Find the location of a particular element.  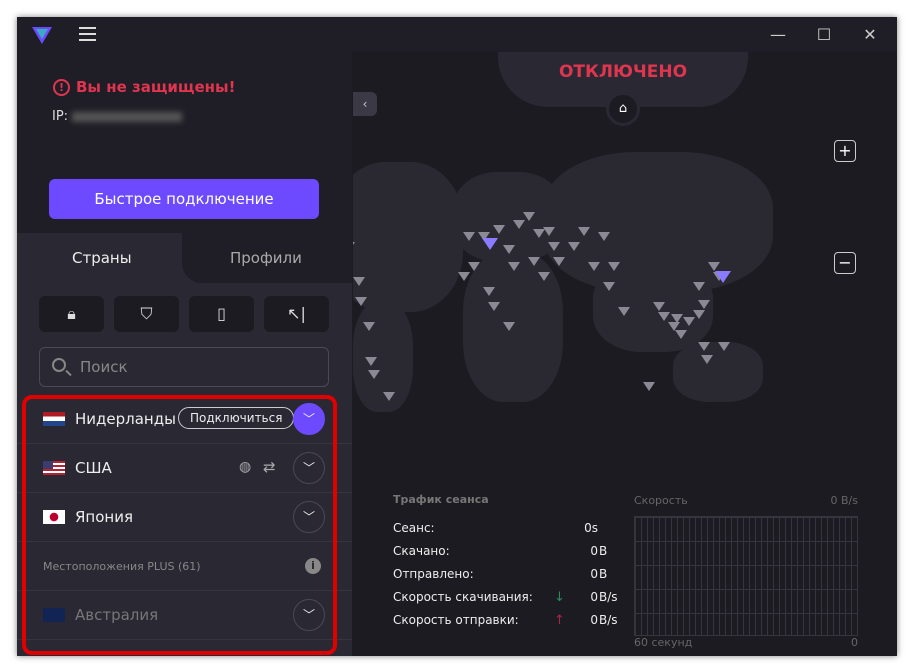

plus-section-label: Местоположения PLUS (61) is located at coordinates (122, 566).